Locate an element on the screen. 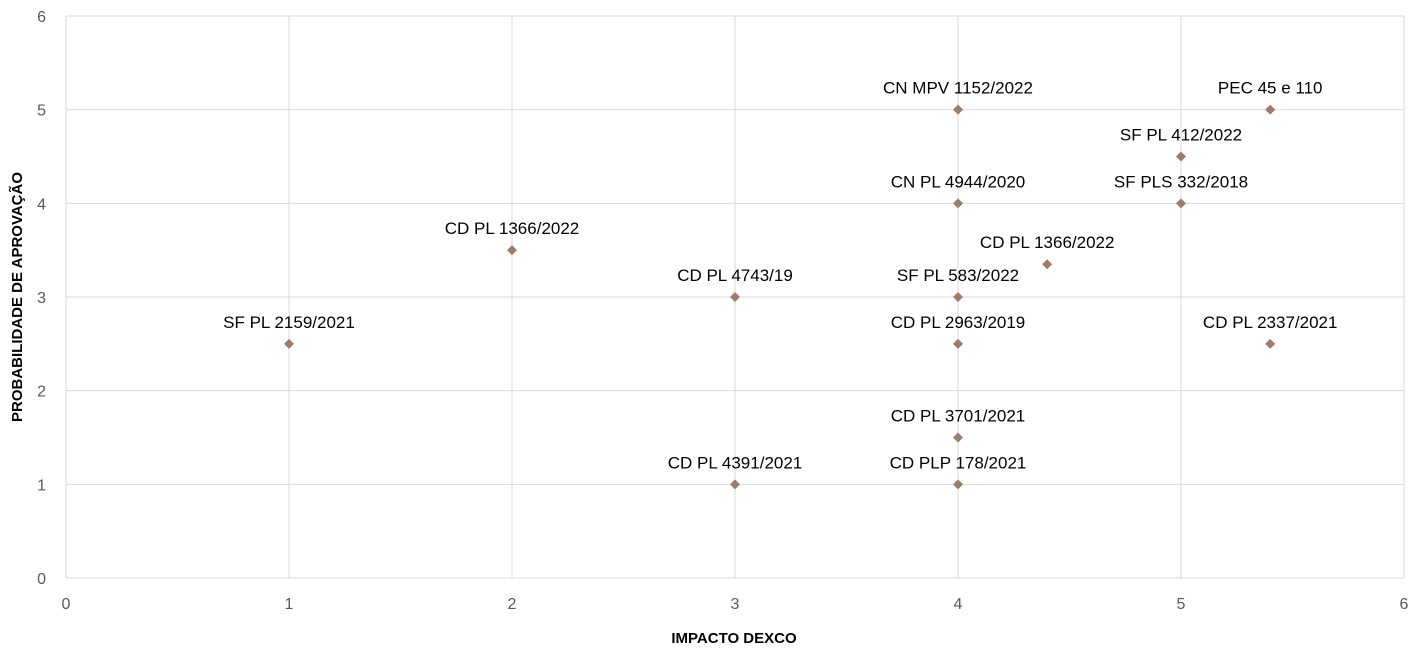 This screenshot has width=1409, height=648. data-label: SF PL 583/2022 is located at coordinates (958, 275).